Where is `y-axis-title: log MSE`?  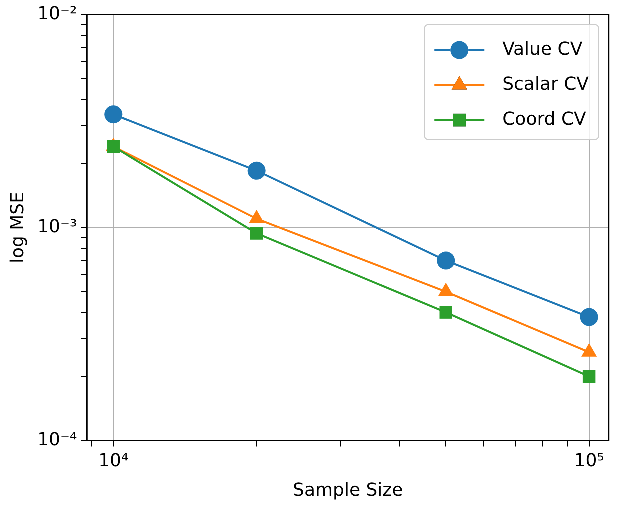
y-axis-title: log MSE is located at coordinates (17, 228).